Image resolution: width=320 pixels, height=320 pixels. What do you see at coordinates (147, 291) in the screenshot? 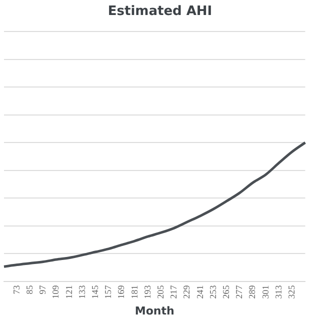
I see `x-tick-label: 193` at bounding box center [147, 291].